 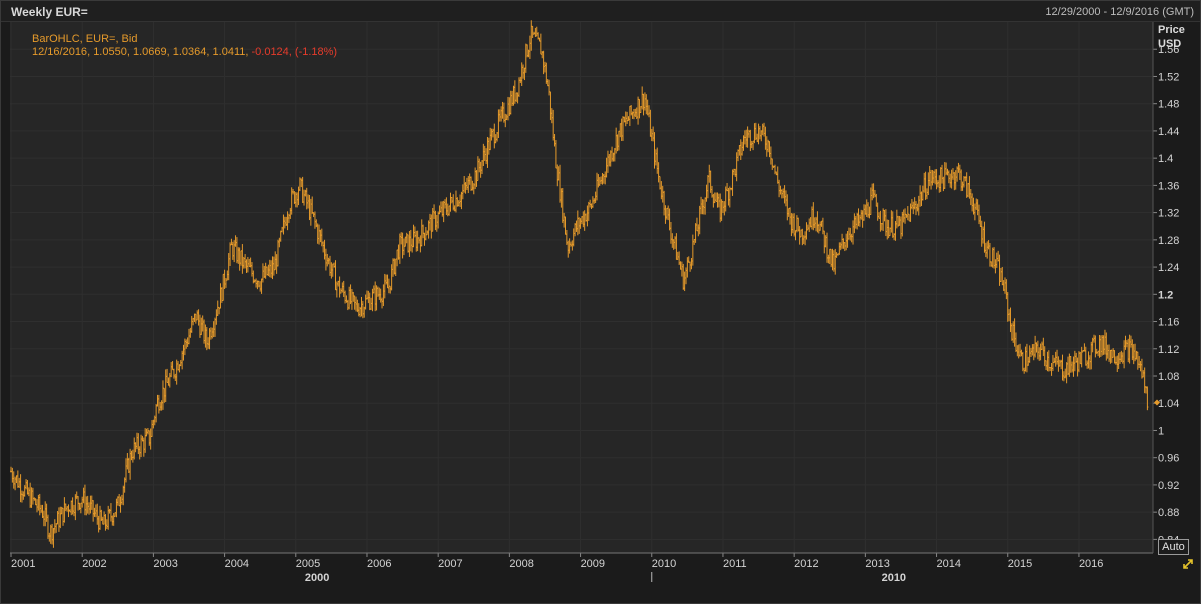 I want to click on y-tick-label: 1, so click(x=1161, y=431).